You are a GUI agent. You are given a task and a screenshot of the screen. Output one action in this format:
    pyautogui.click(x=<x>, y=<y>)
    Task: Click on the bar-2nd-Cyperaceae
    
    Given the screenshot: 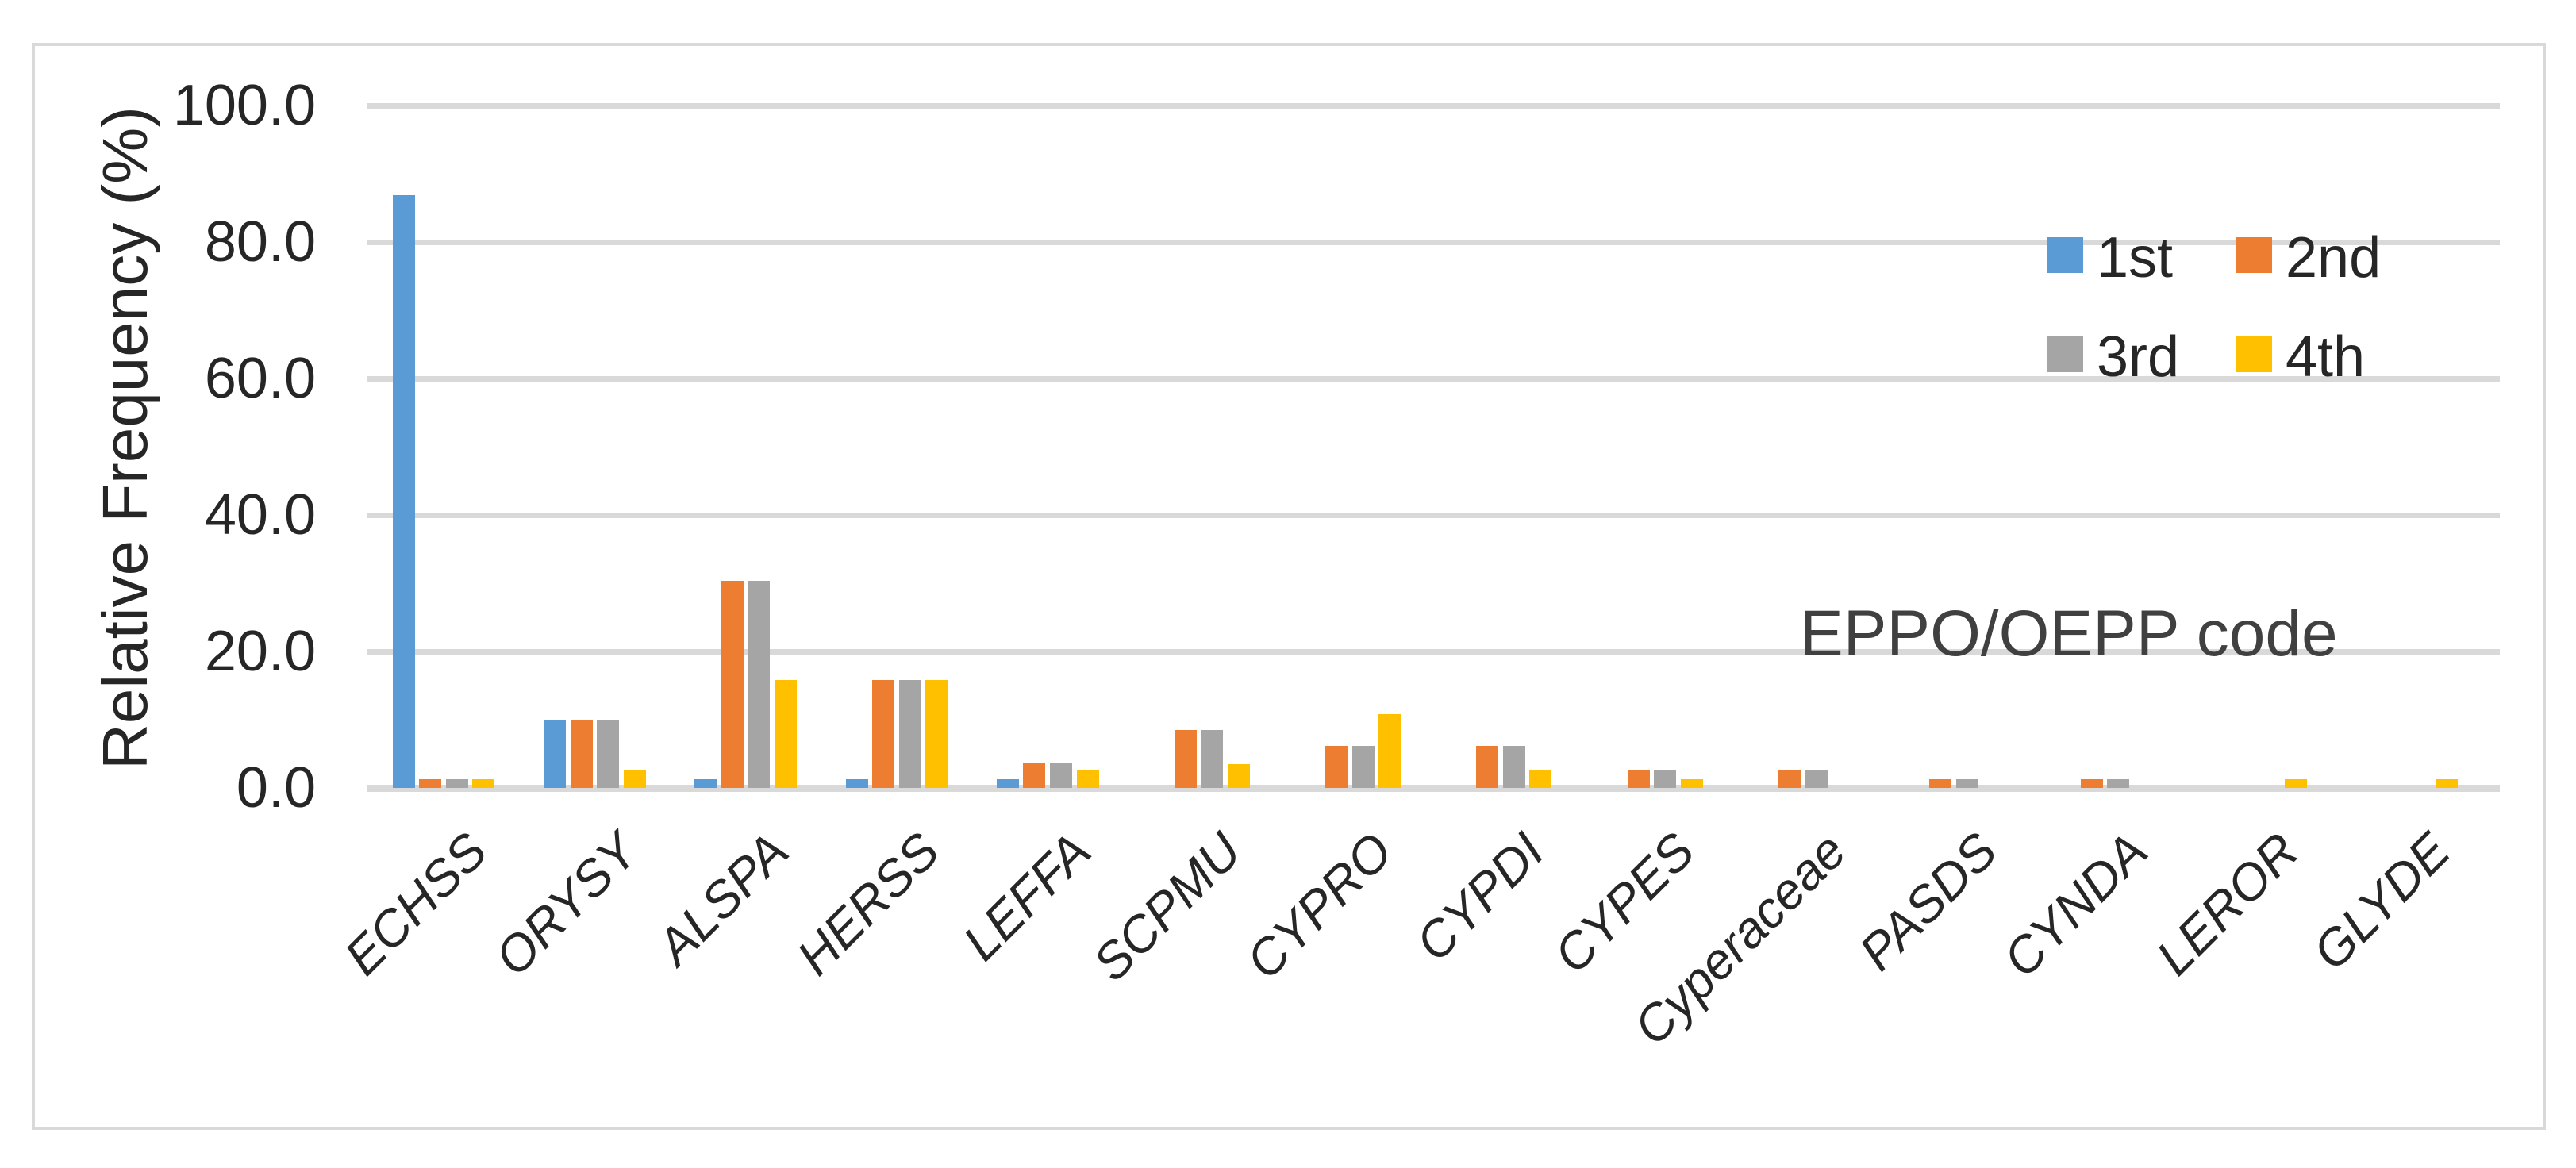 What is the action you would take?
    pyautogui.click(x=1789, y=779)
    